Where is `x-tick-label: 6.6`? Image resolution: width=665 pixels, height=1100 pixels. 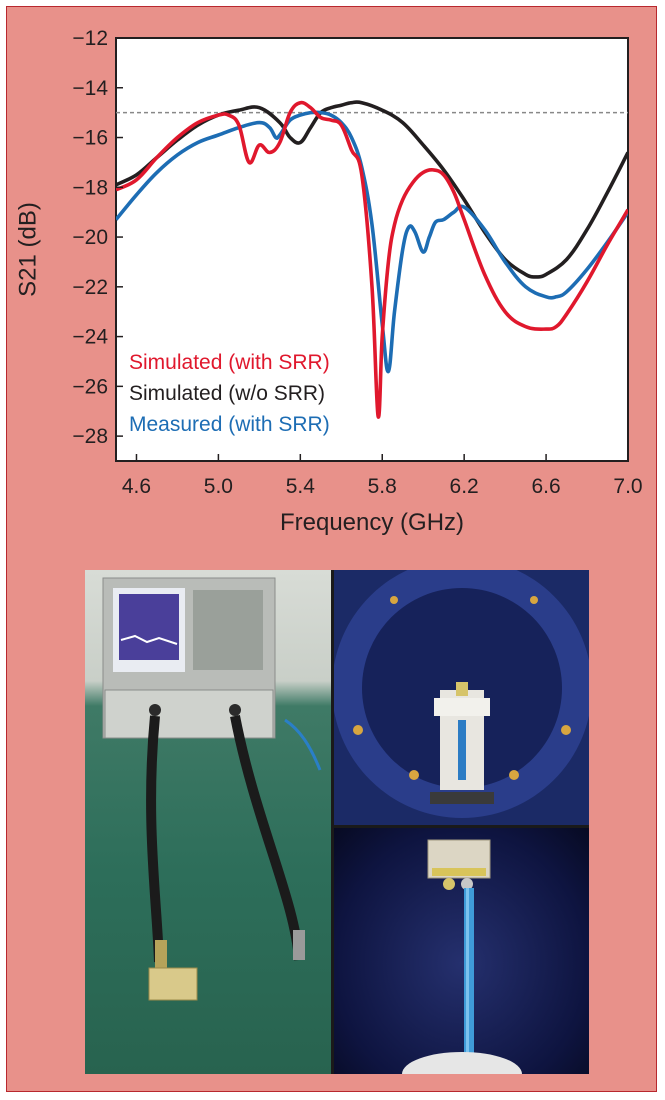 x-tick-label: 6.6 is located at coordinates (545, 486).